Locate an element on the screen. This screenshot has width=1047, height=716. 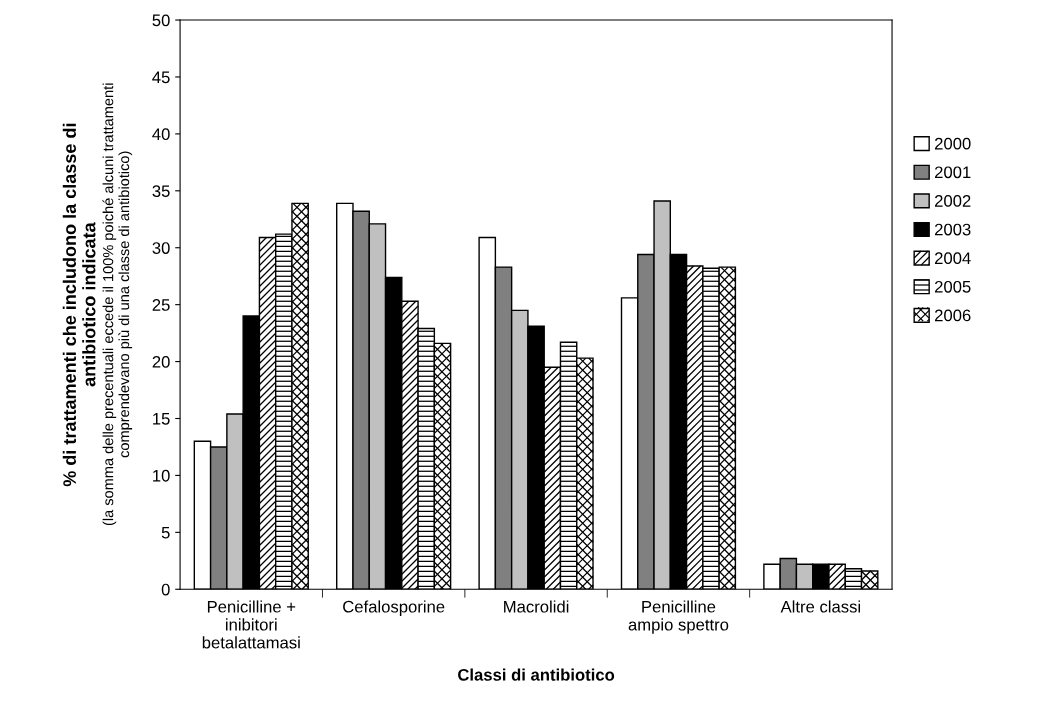
legend-label: 2004 is located at coordinates (953, 258).